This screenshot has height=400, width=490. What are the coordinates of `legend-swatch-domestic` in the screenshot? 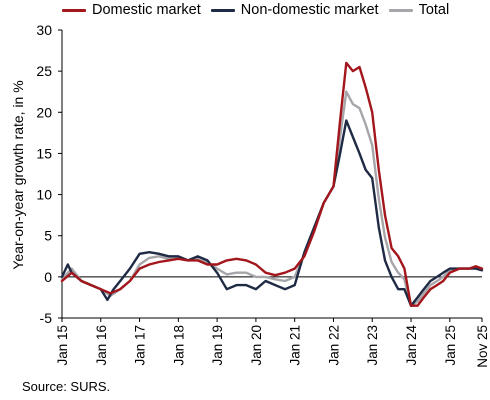 It's located at (74, 10).